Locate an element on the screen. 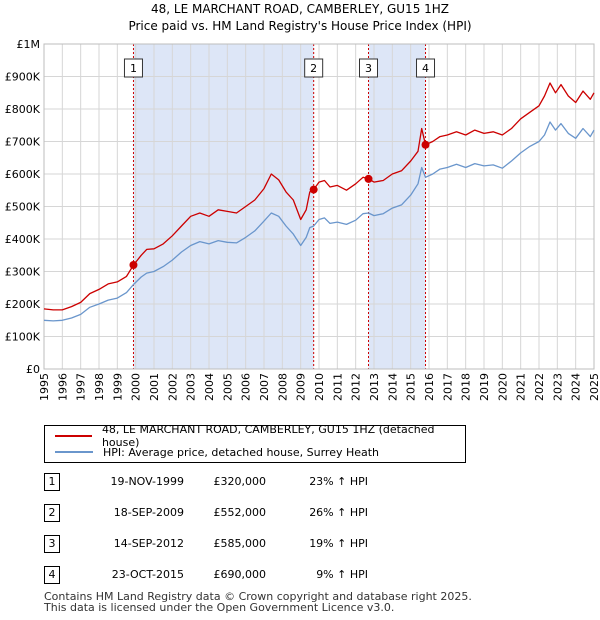  transaction-date: 18-SEP-2009 is located at coordinates (148, 512).